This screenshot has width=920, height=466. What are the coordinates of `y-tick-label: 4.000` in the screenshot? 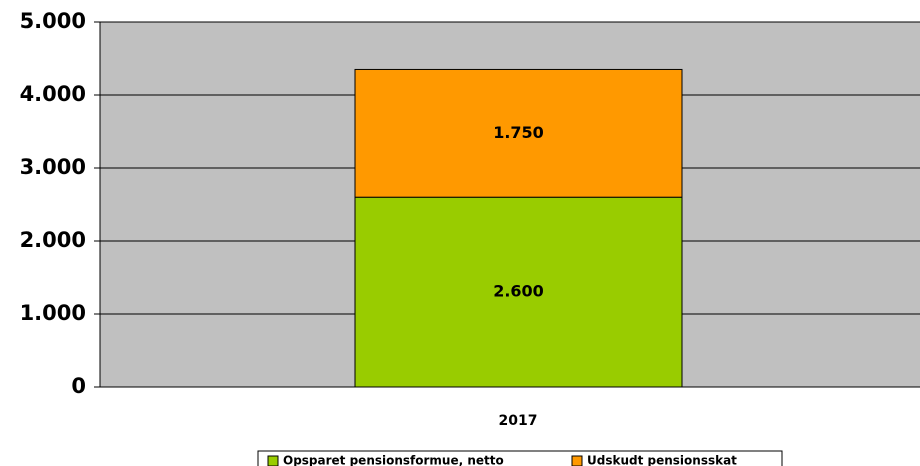 It's located at (53, 94).